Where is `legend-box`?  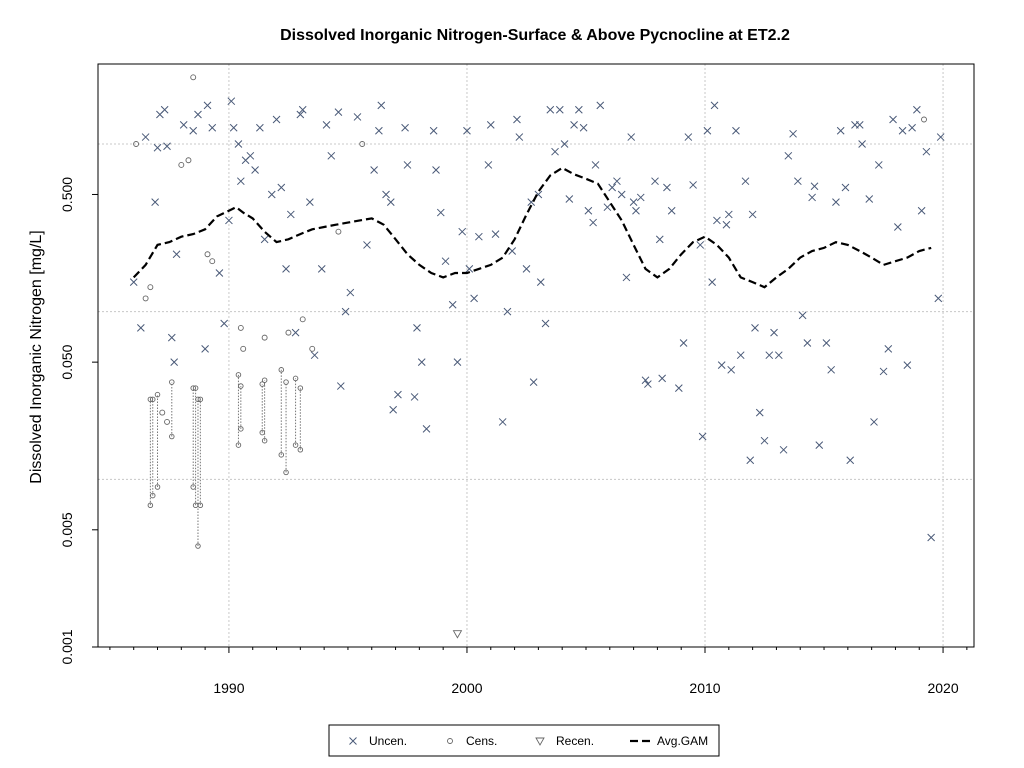
legend-box is located at coordinates (524, 740).